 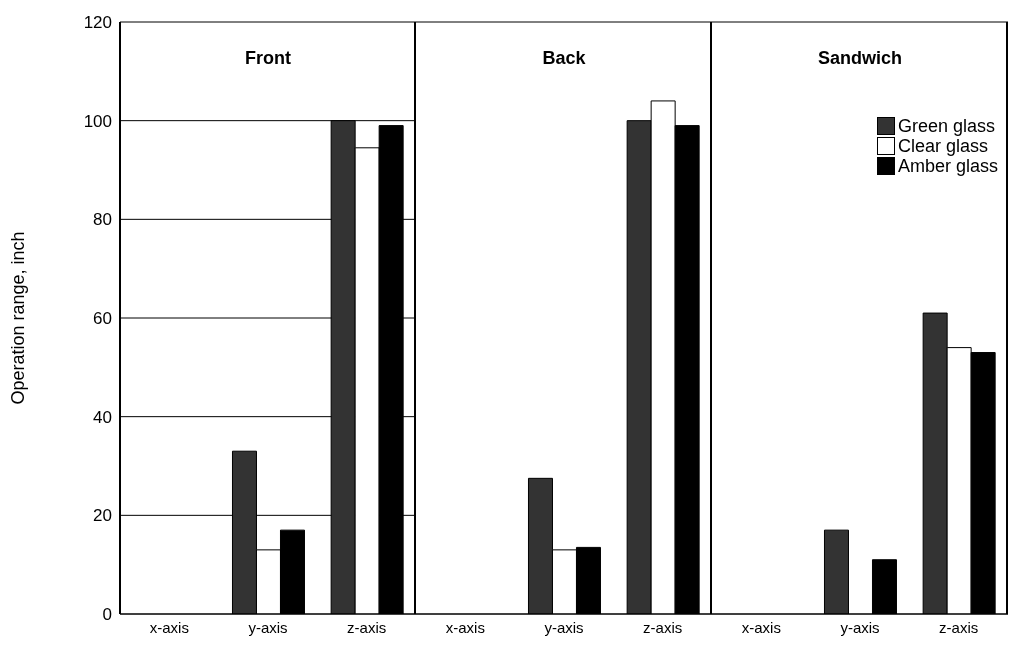 I want to click on legend-label: Clear glass, so click(x=942, y=146).